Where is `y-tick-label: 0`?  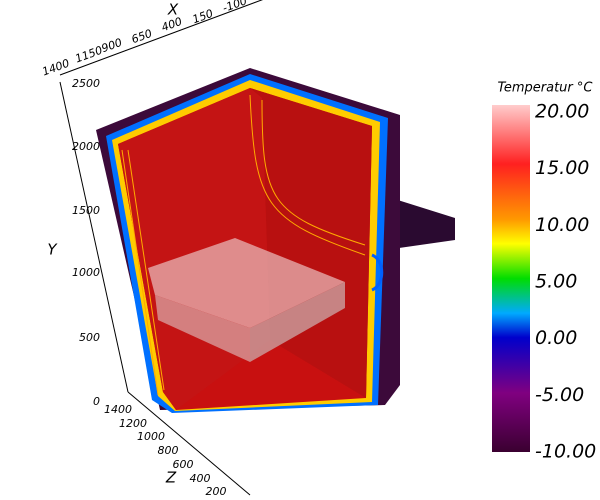
y-tick-label: 0 is located at coordinates (96, 401).